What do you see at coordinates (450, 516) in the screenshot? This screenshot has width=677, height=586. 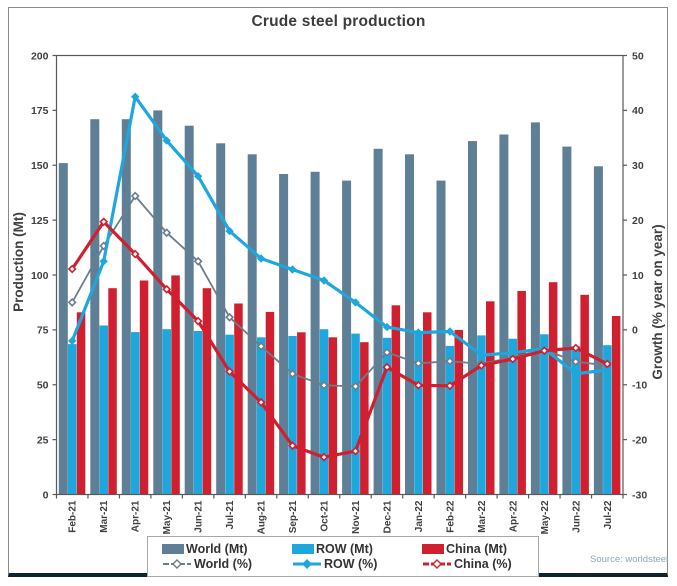 I see `x-tick-label: Feb-22` at bounding box center [450, 516].